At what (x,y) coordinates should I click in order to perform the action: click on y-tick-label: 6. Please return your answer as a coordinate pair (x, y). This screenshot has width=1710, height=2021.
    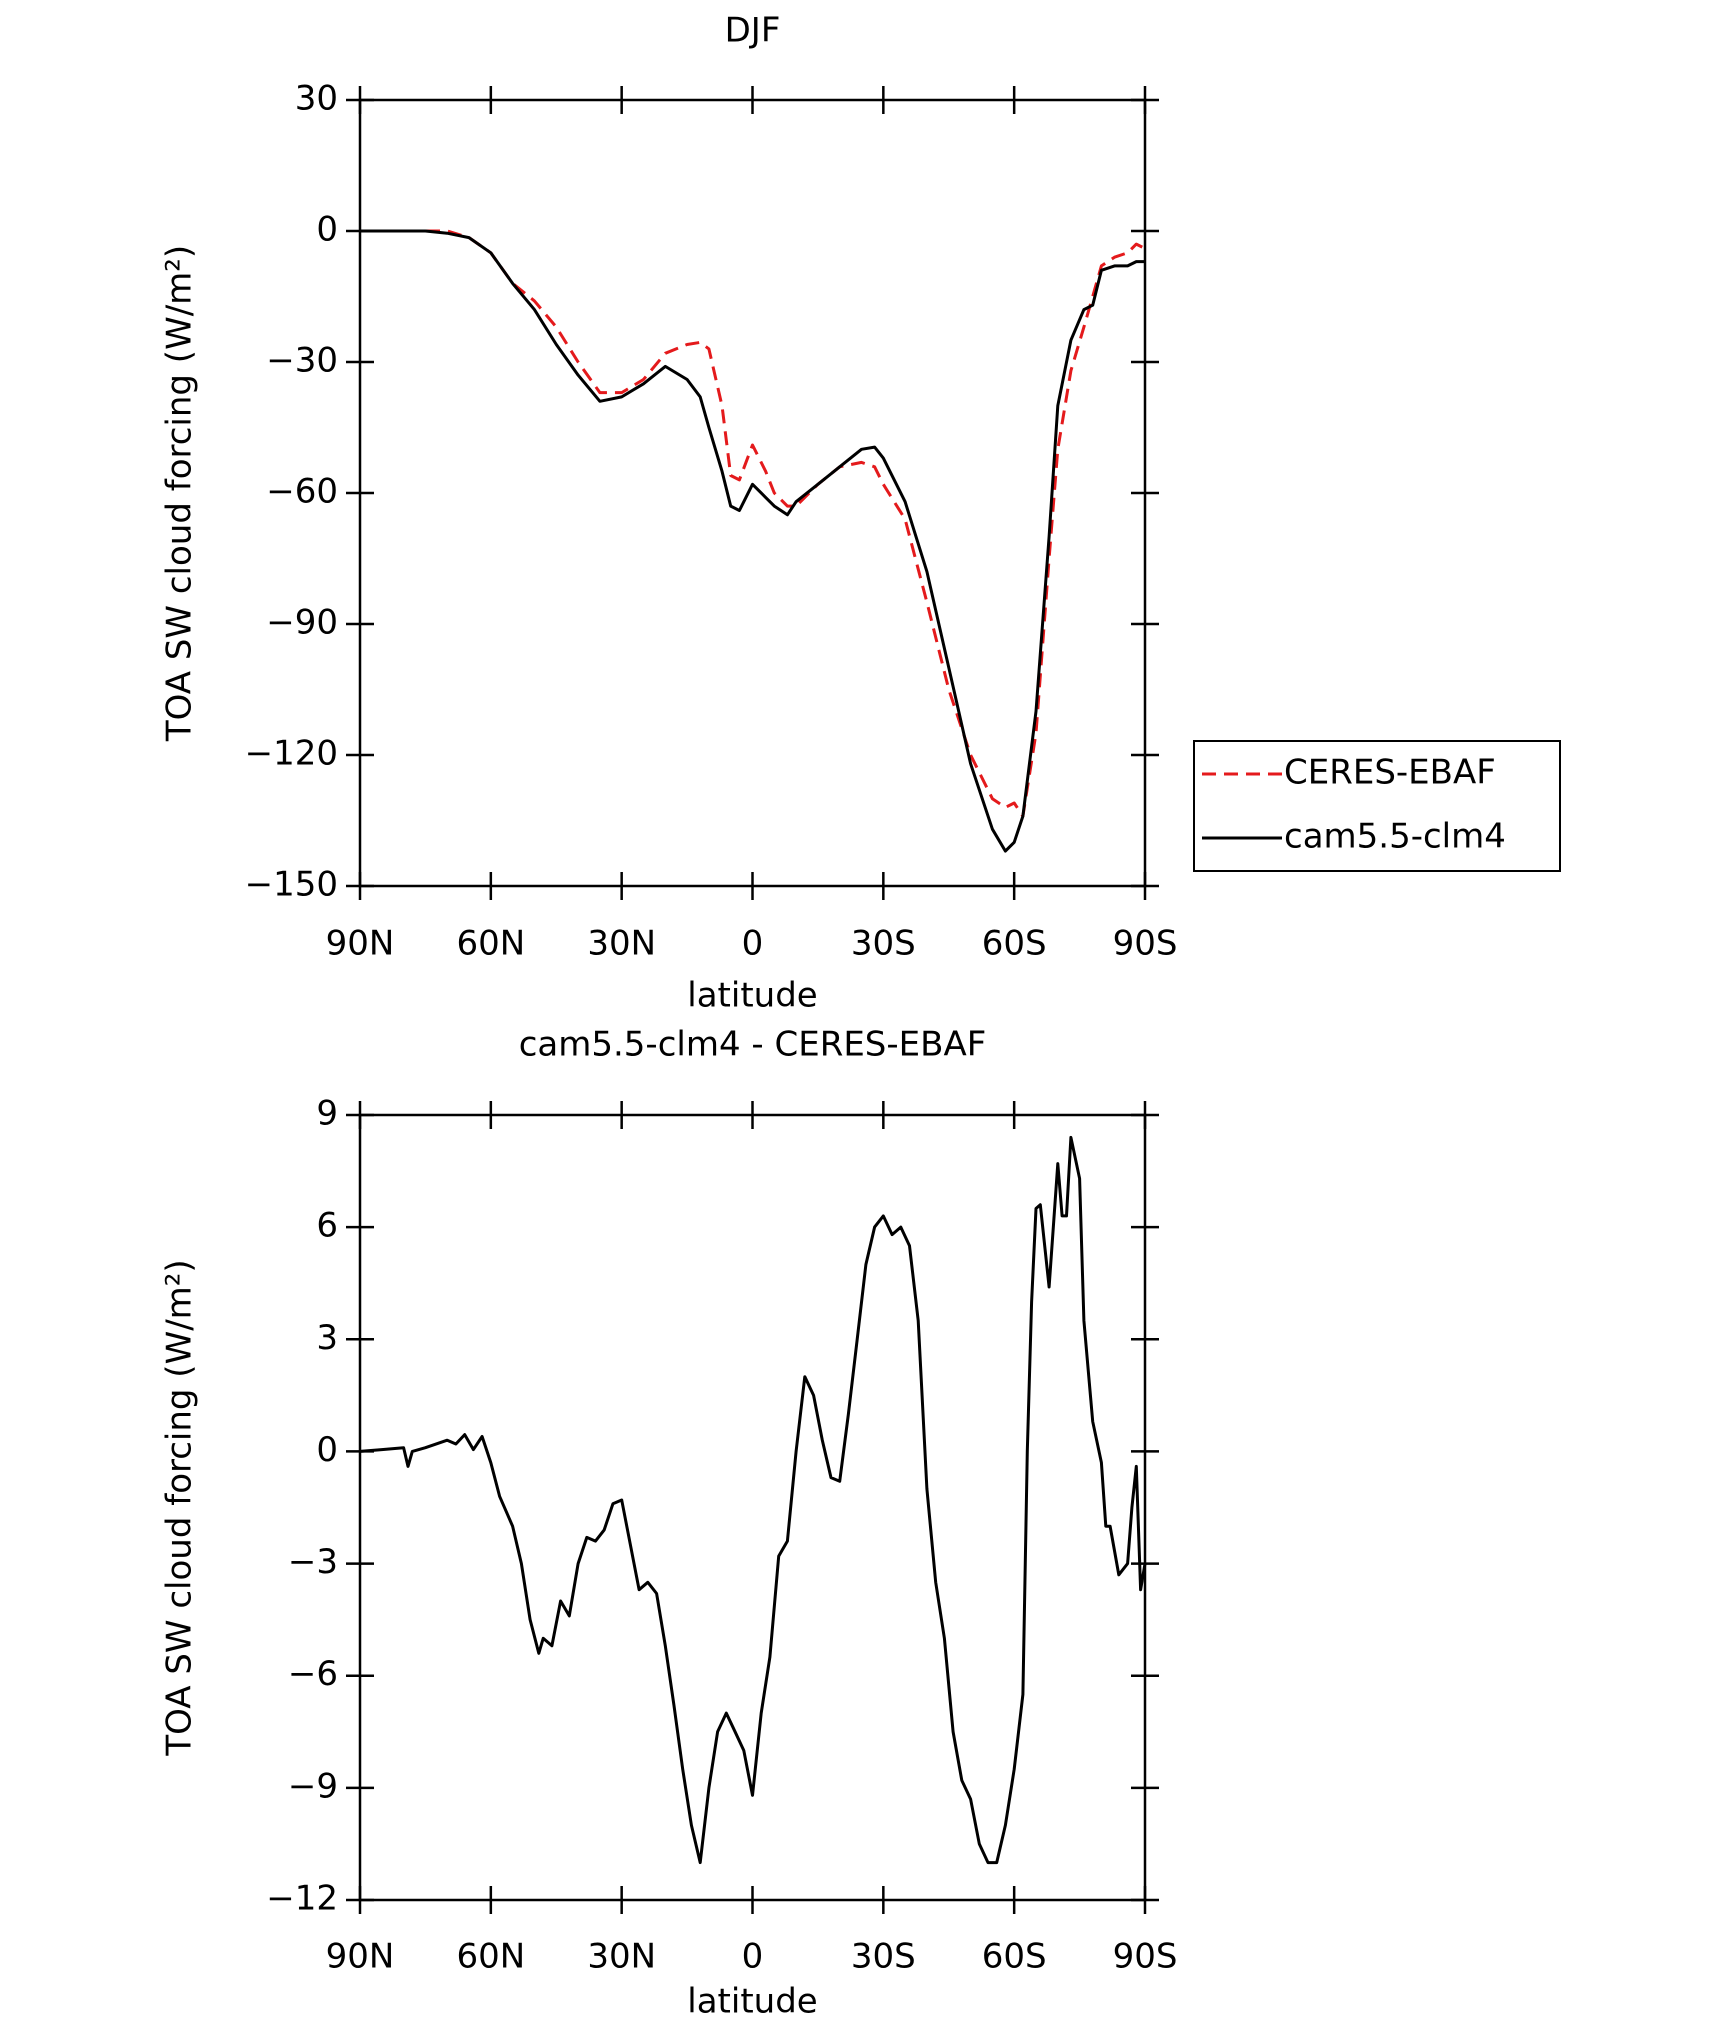
    Looking at the image, I should click on (327, 1226).